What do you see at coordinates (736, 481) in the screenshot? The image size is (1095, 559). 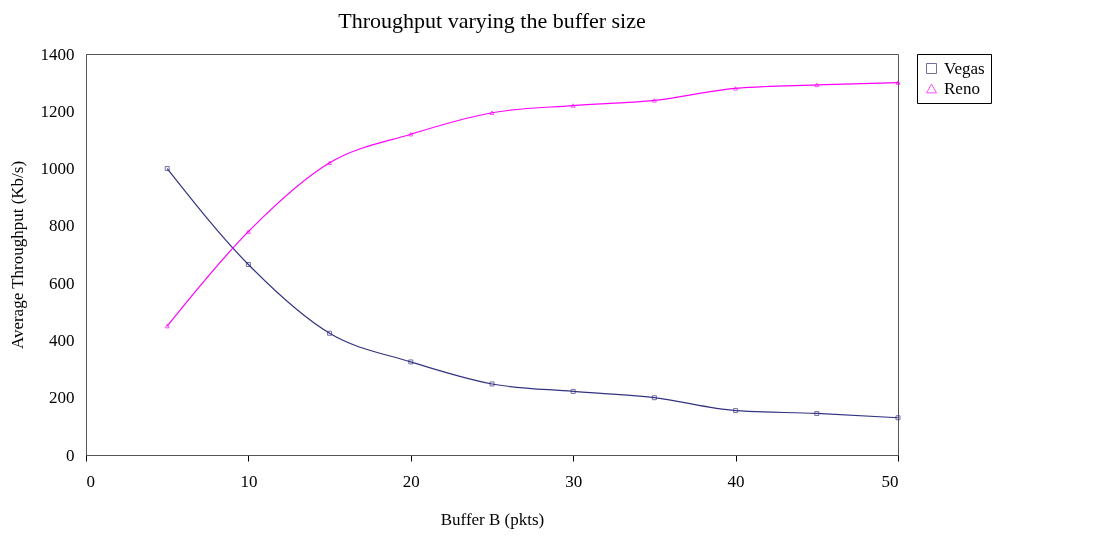 I see `x-tick-label: 40` at bounding box center [736, 481].